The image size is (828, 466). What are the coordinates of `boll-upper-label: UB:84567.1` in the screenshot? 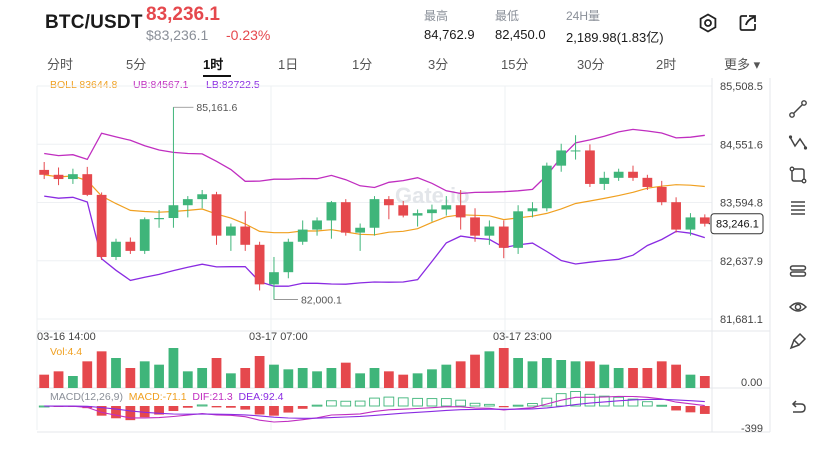 It's located at (161, 85).